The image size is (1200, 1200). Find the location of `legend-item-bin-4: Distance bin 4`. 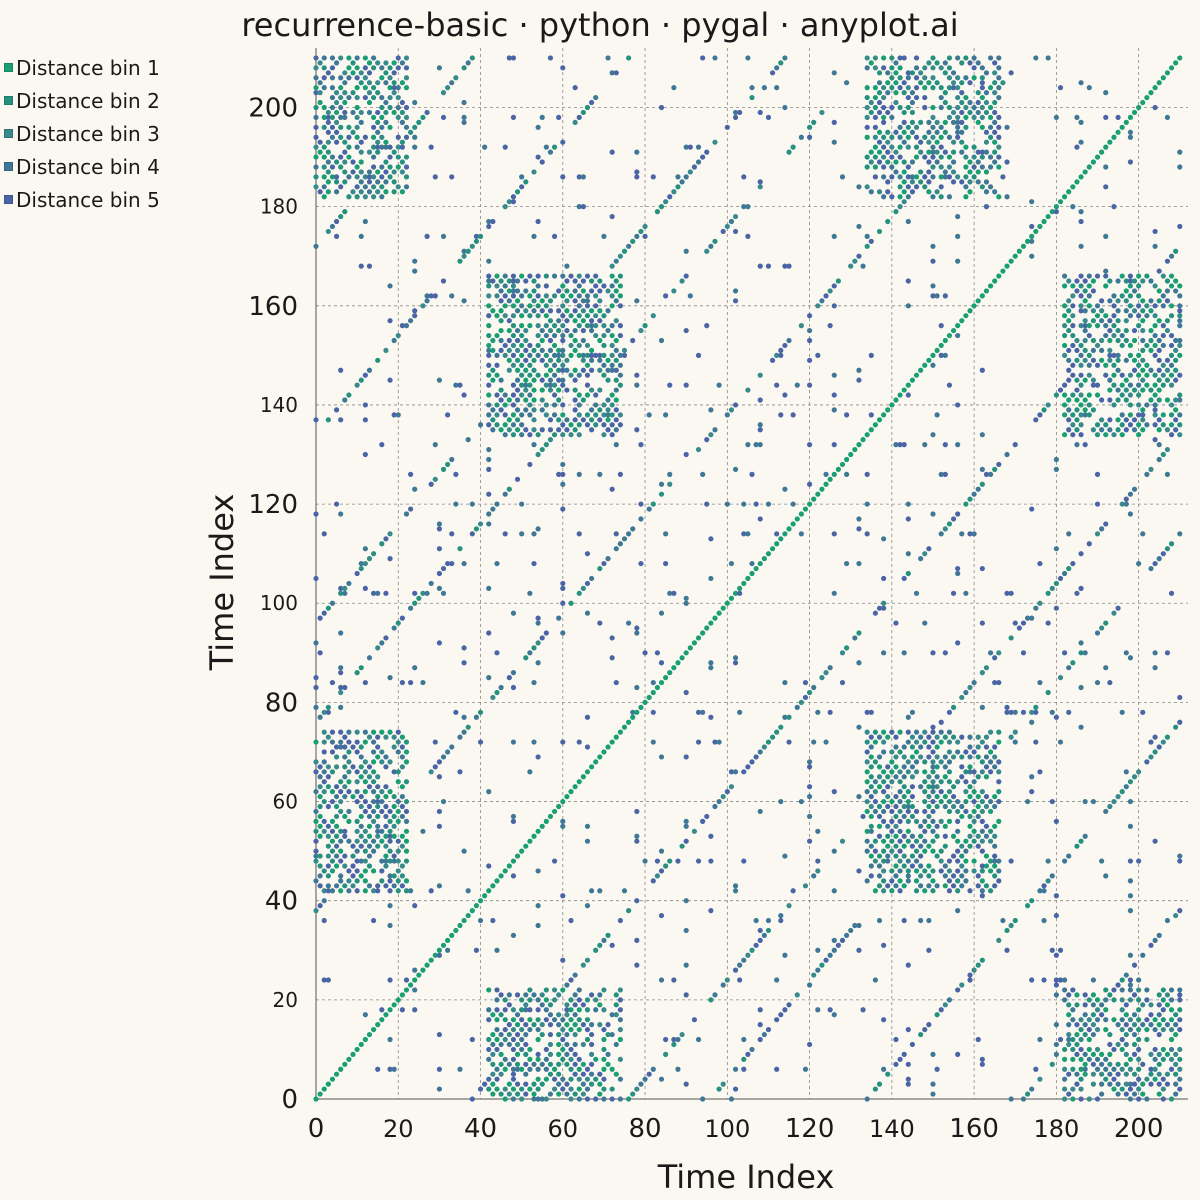

legend-item-bin-4: Distance bin 4 is located at coordinates (82, 166).